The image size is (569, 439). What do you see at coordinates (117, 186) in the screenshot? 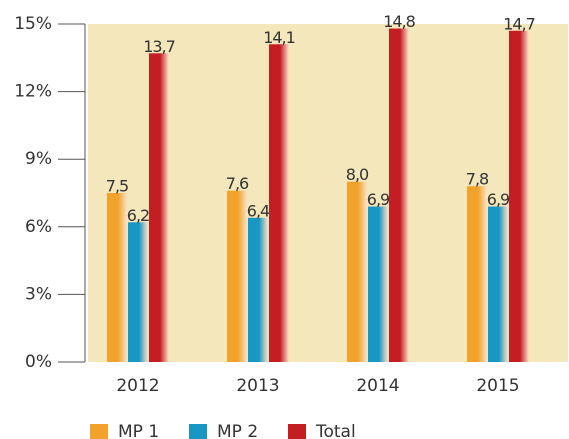
I see `value-label: 7,5` at bounding box center [117, 186].